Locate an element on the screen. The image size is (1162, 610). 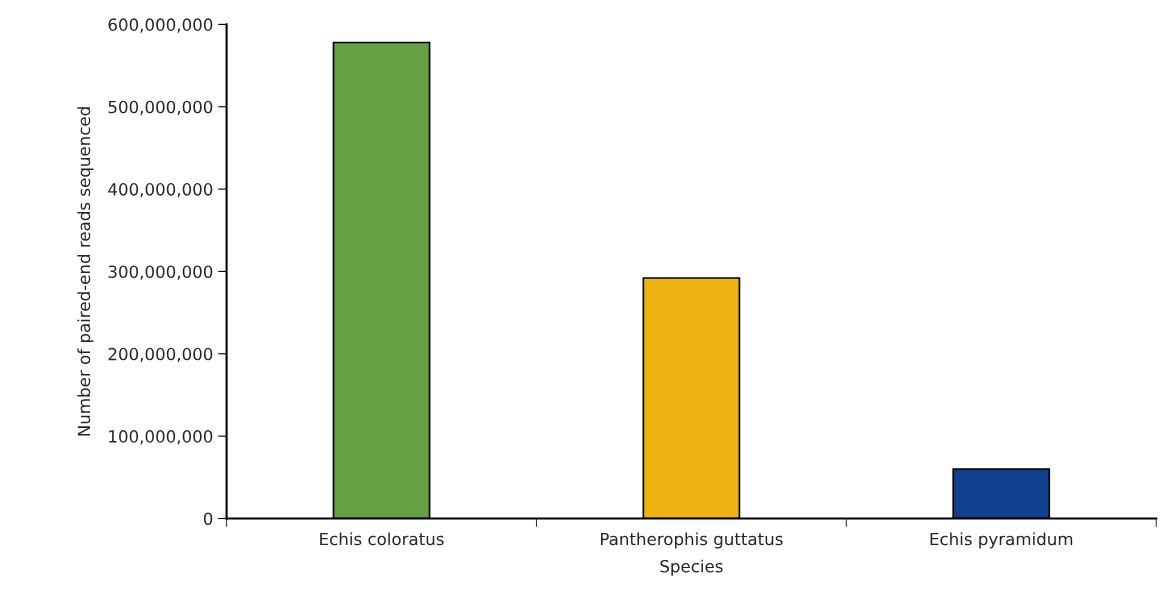
y-tick-label: 200,000,000 is located at coordinates (160, 355).